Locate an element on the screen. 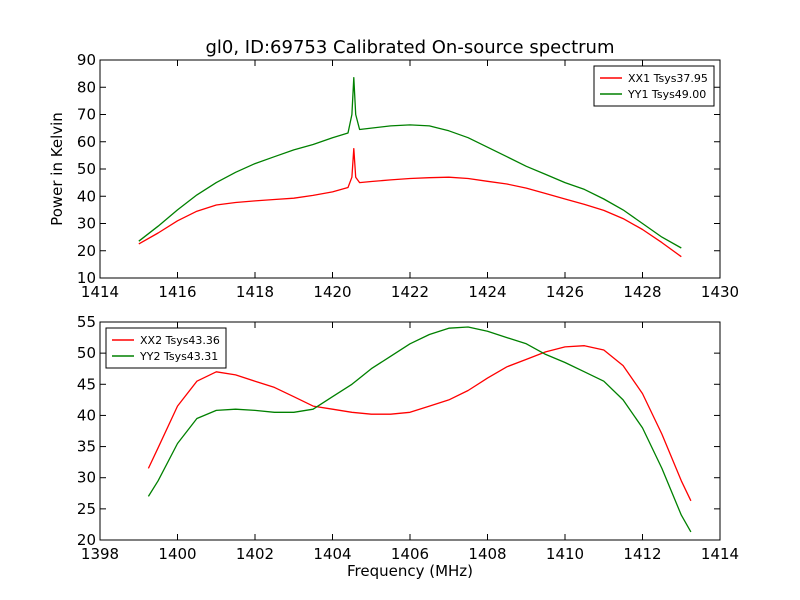 The height and width of the screenshot is (600, 800). upper-x-tick-label: 1422 is located at coordinates (410, 292).